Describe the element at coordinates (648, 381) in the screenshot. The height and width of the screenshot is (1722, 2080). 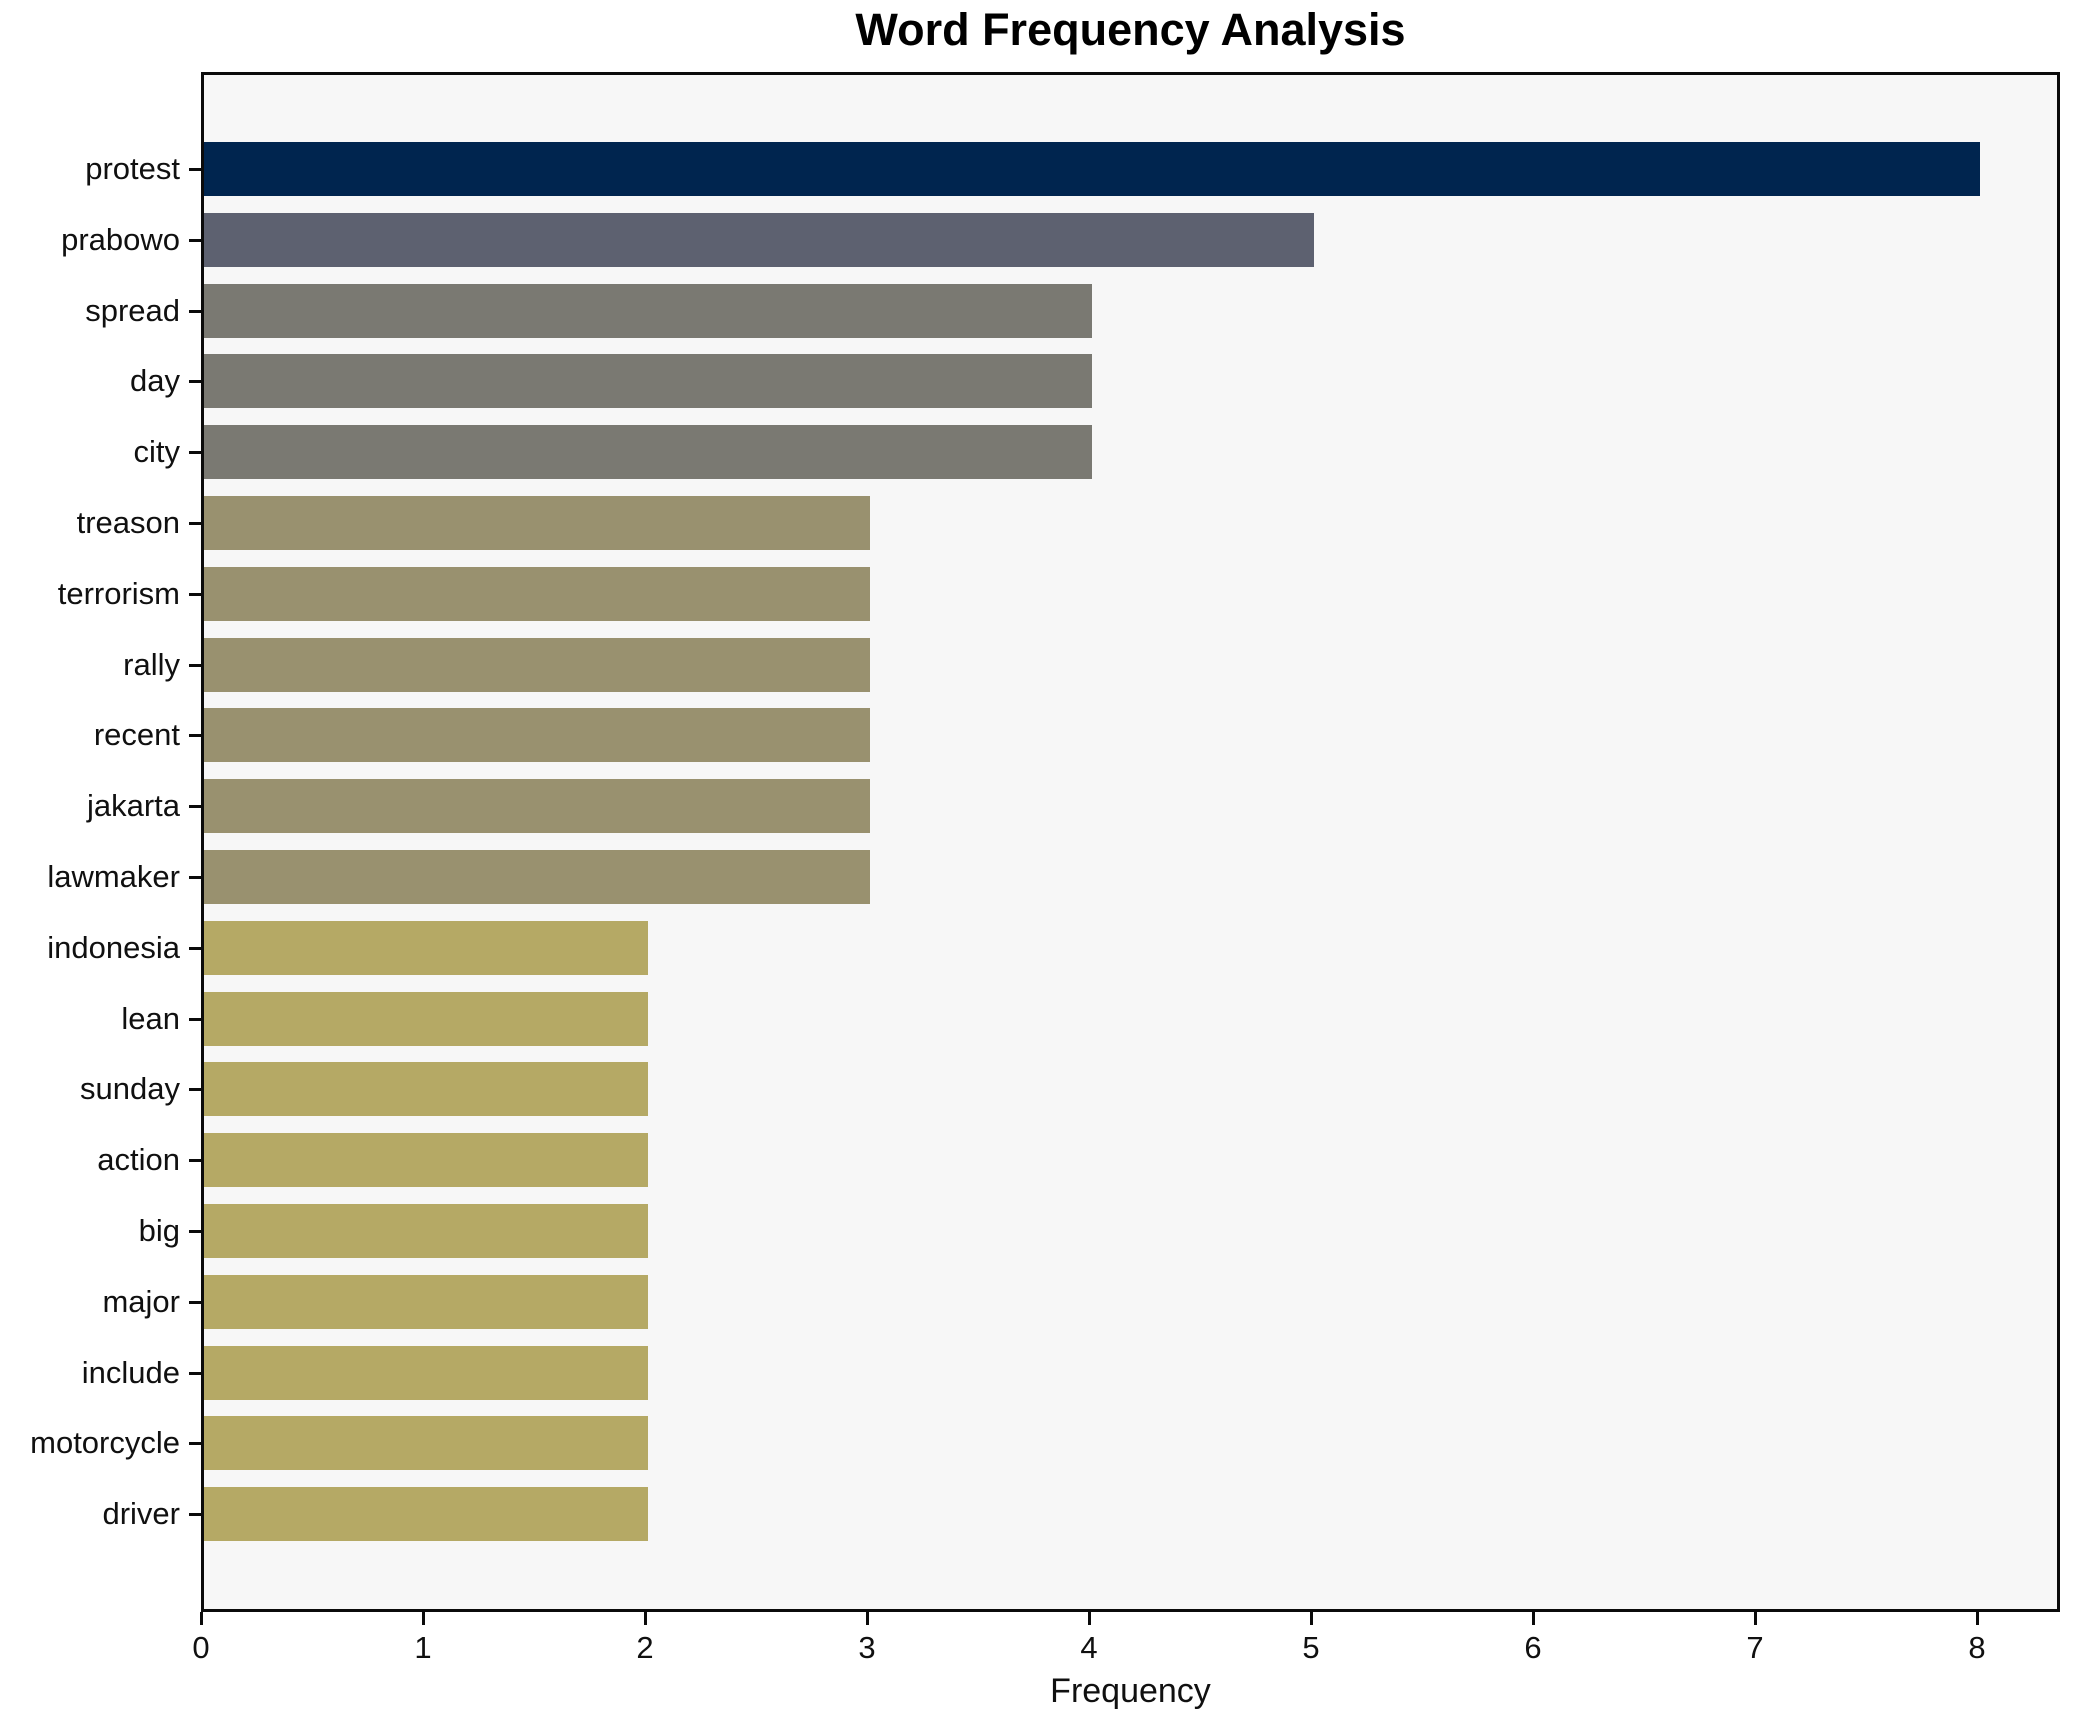
I see `bar-day` at that location.